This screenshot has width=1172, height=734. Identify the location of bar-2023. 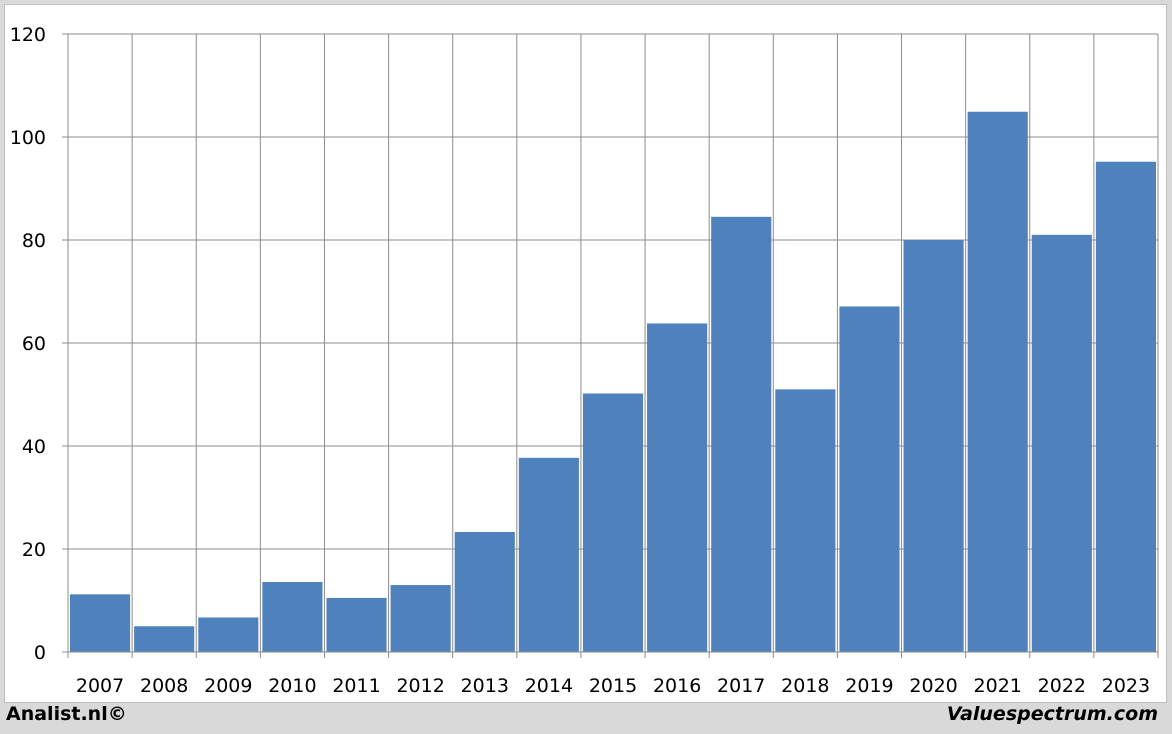
(1125, 406).